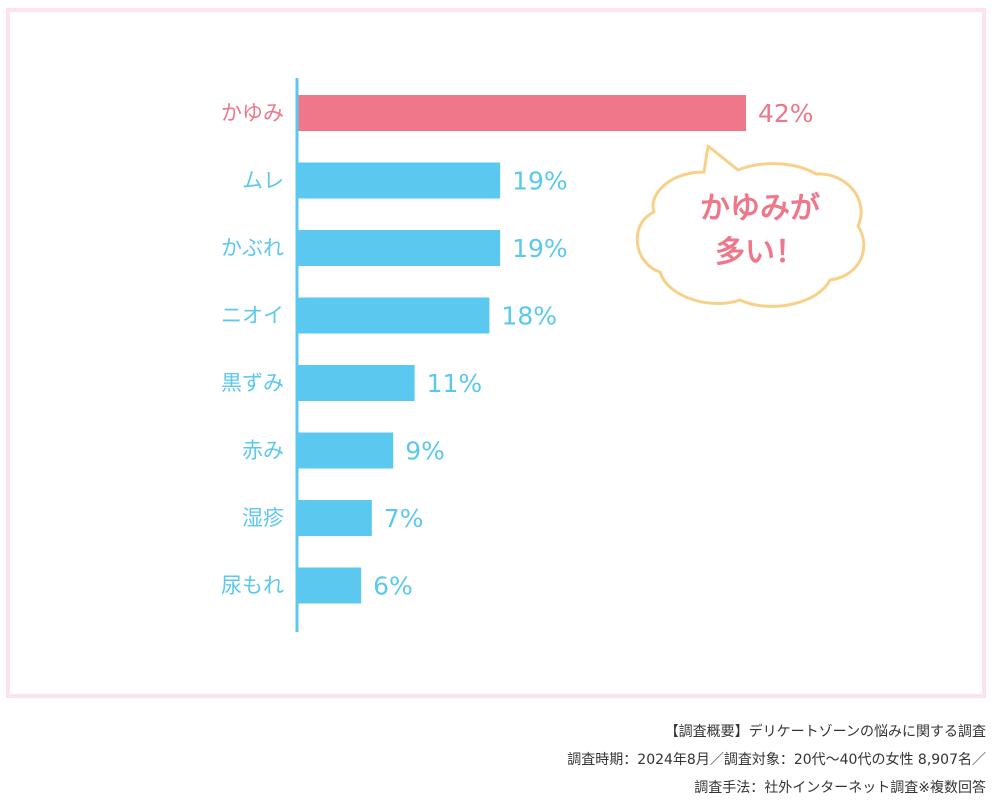 The width and height of the screenshot is (1000, 810). What do you see at coordinates (529, 316) in the screenshot?
I see `value-label-3: 18%` at bounding box center [529, 316].